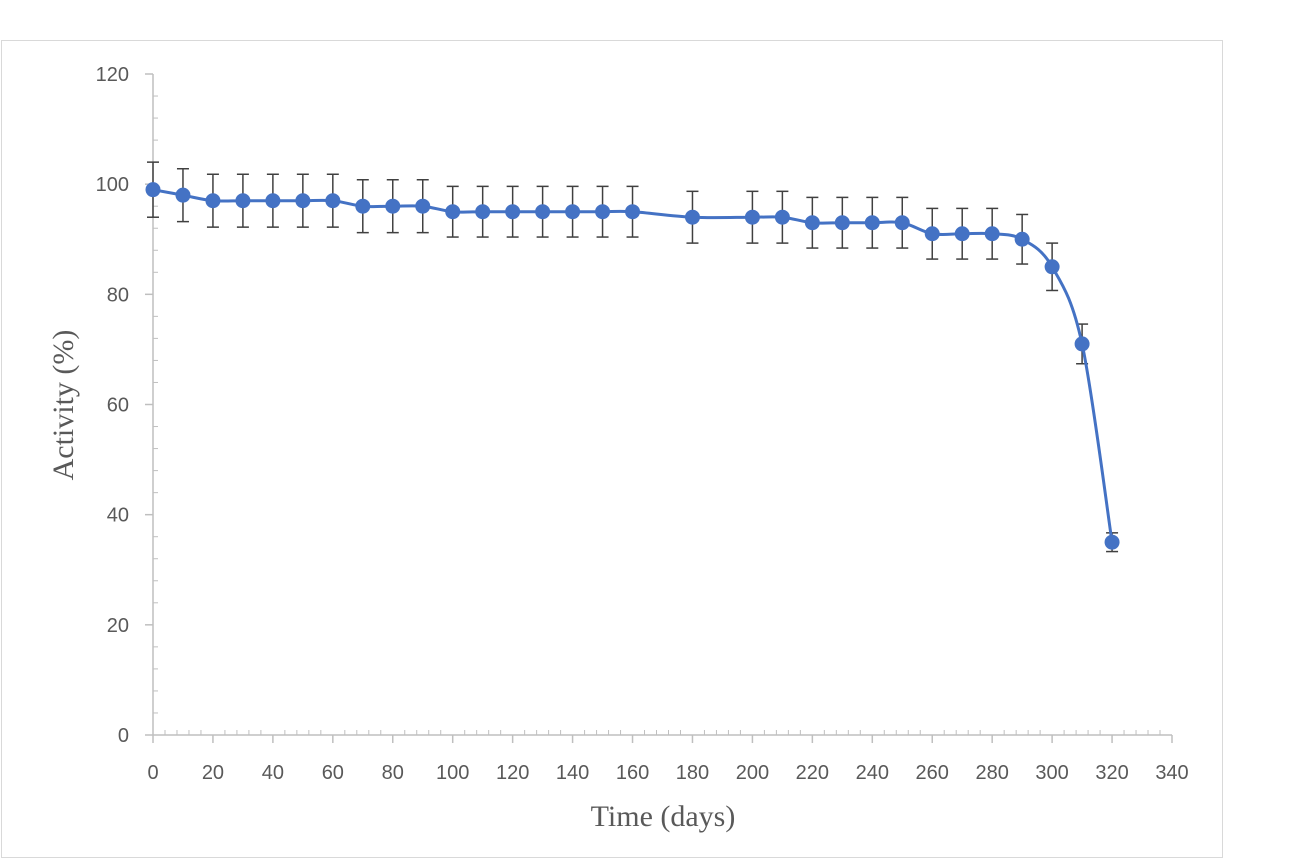  I want to click on x-tick-label: 60, so click(333, 773).